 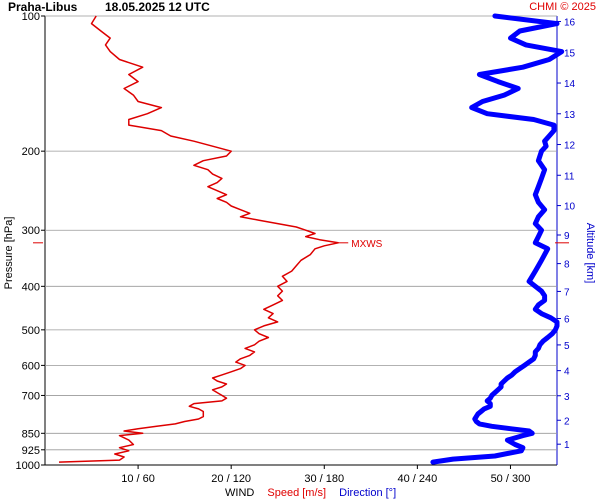 I want to click on altitude-tick-label: 4, so click(x=567, y=372).